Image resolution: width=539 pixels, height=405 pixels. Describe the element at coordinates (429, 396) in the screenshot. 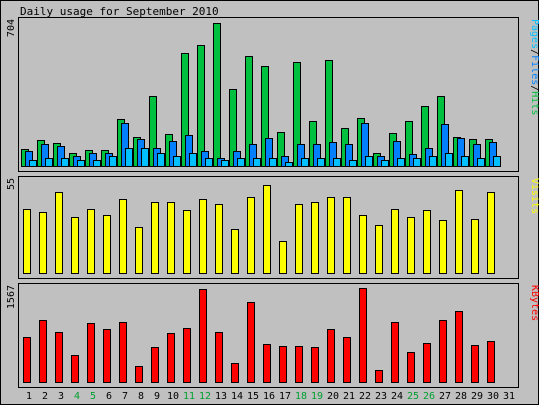

I see `day-label-26: 26` at that location.